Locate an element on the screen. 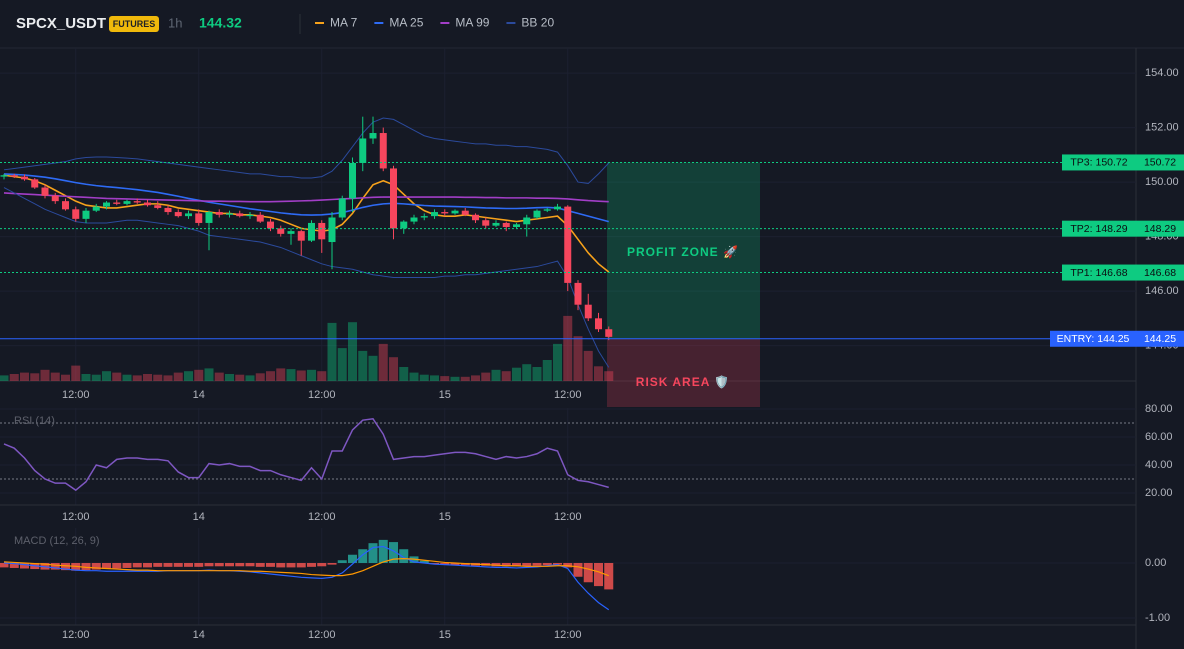  interval: 1h is located at coordinates (175, 22).